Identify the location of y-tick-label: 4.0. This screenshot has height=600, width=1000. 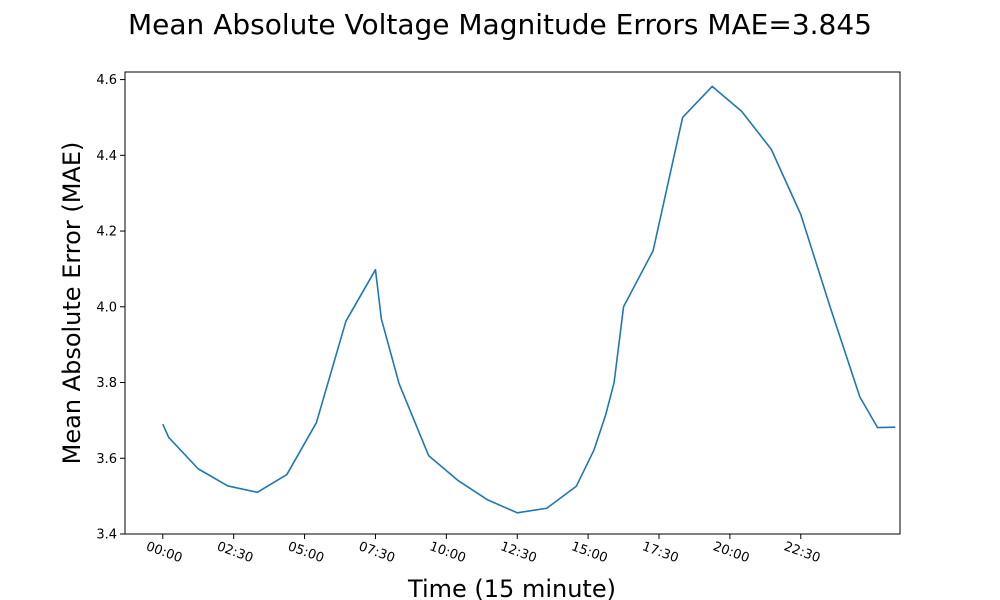
(106, 307).